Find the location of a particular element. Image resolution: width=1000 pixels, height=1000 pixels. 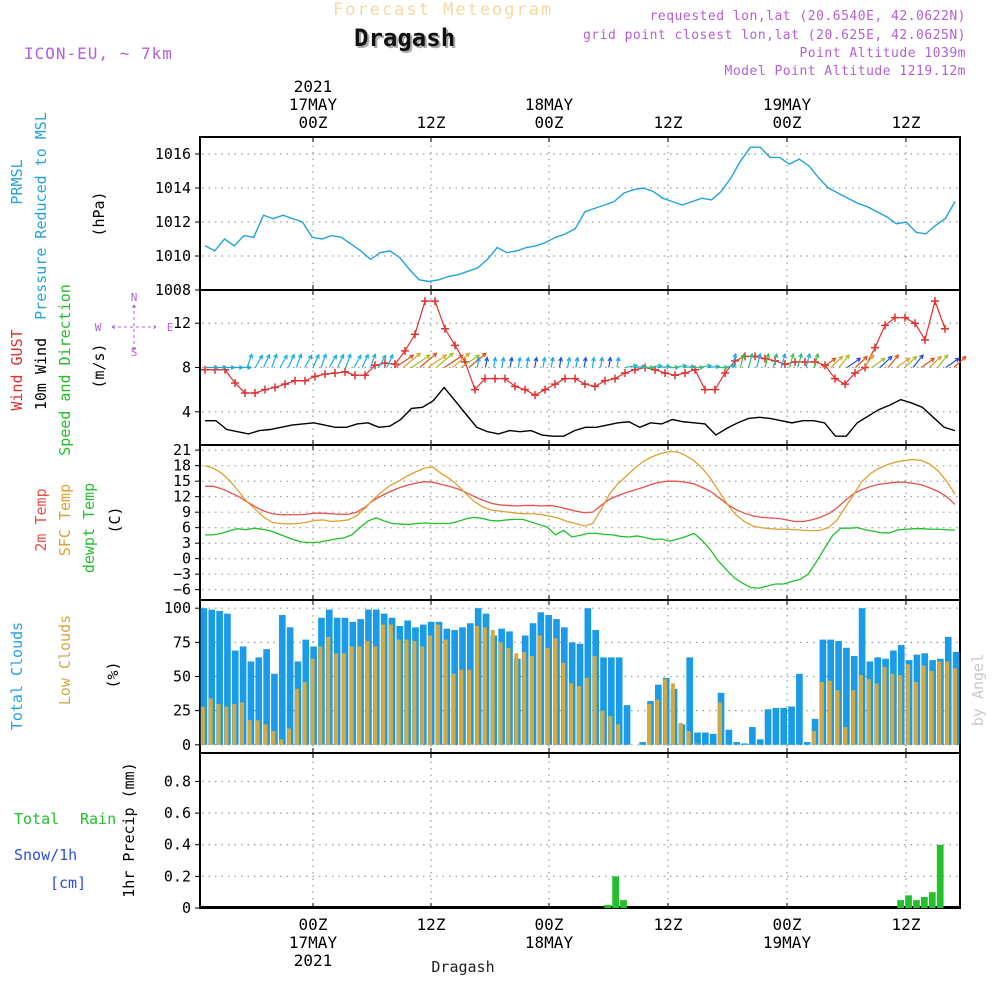

date-label-top: 19MAY is located at coordinates (787, 104).